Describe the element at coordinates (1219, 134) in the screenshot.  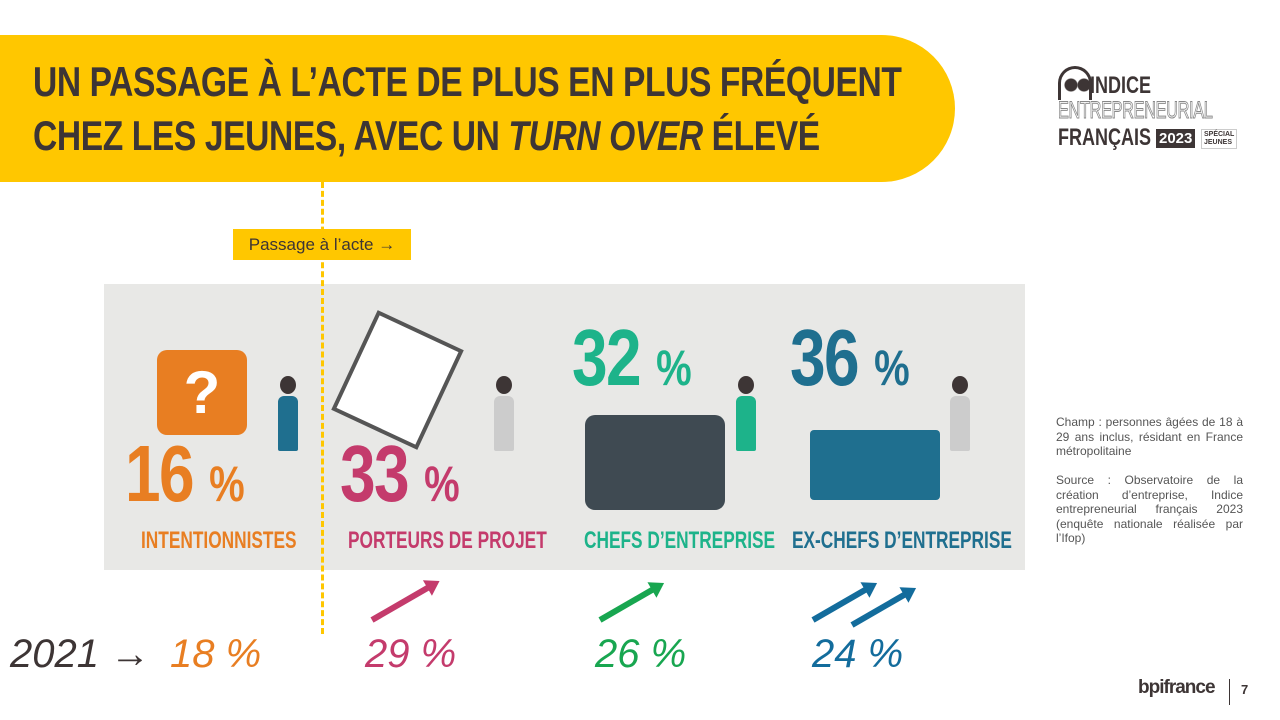
I see `logo-special-text: SPÉCIAL` at that location.